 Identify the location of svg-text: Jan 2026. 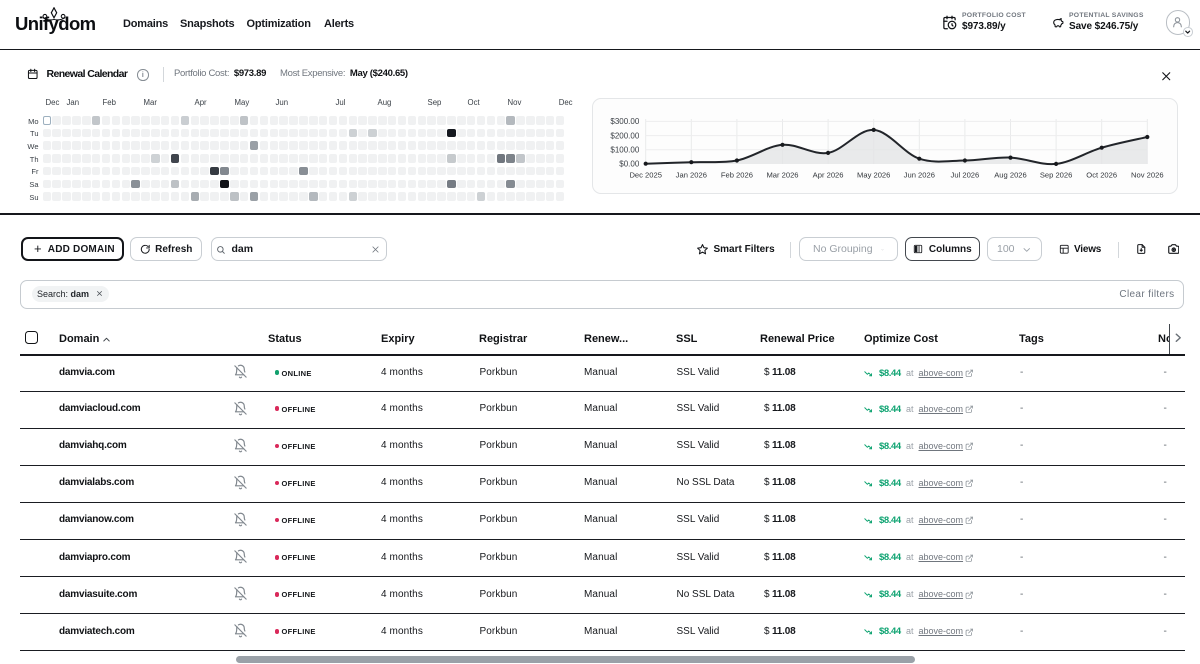
(690, 175).